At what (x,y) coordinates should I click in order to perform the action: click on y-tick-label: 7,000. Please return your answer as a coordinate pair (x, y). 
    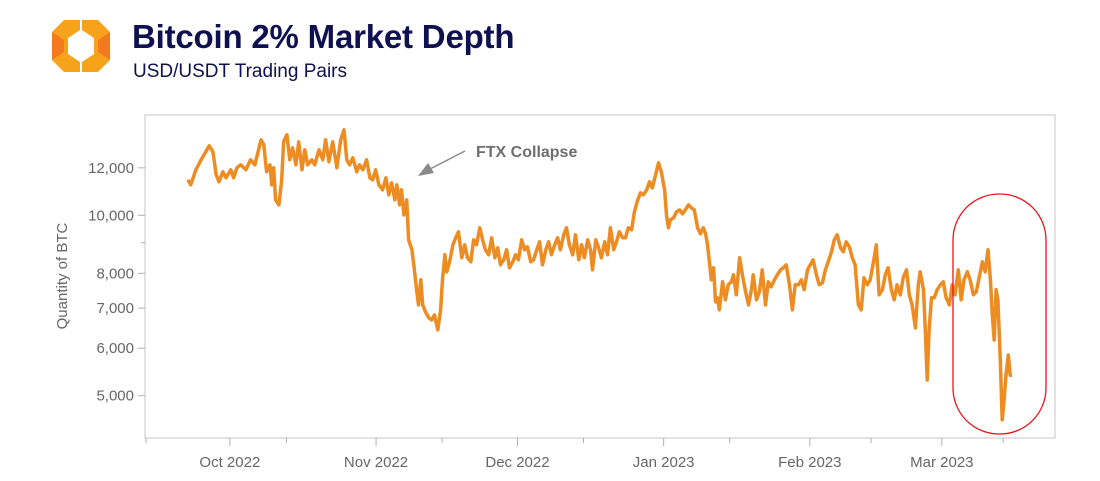
    Looking at the image, I should click on (115, 308).